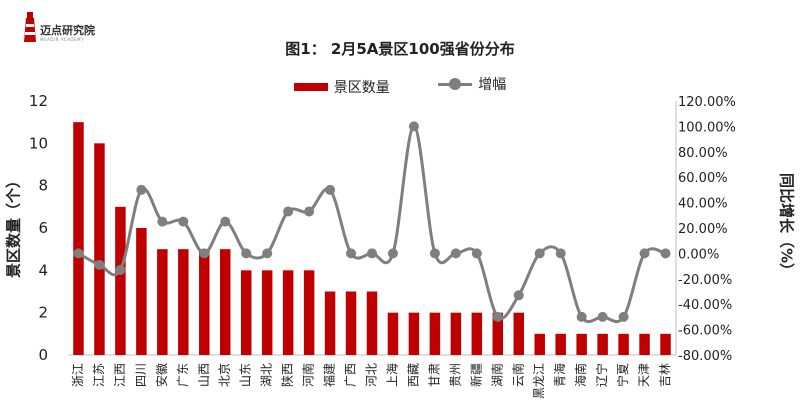 This screenshot has width=800, height=418. I want to click on y2-tick-label: 60.00%, so click(703, 178).